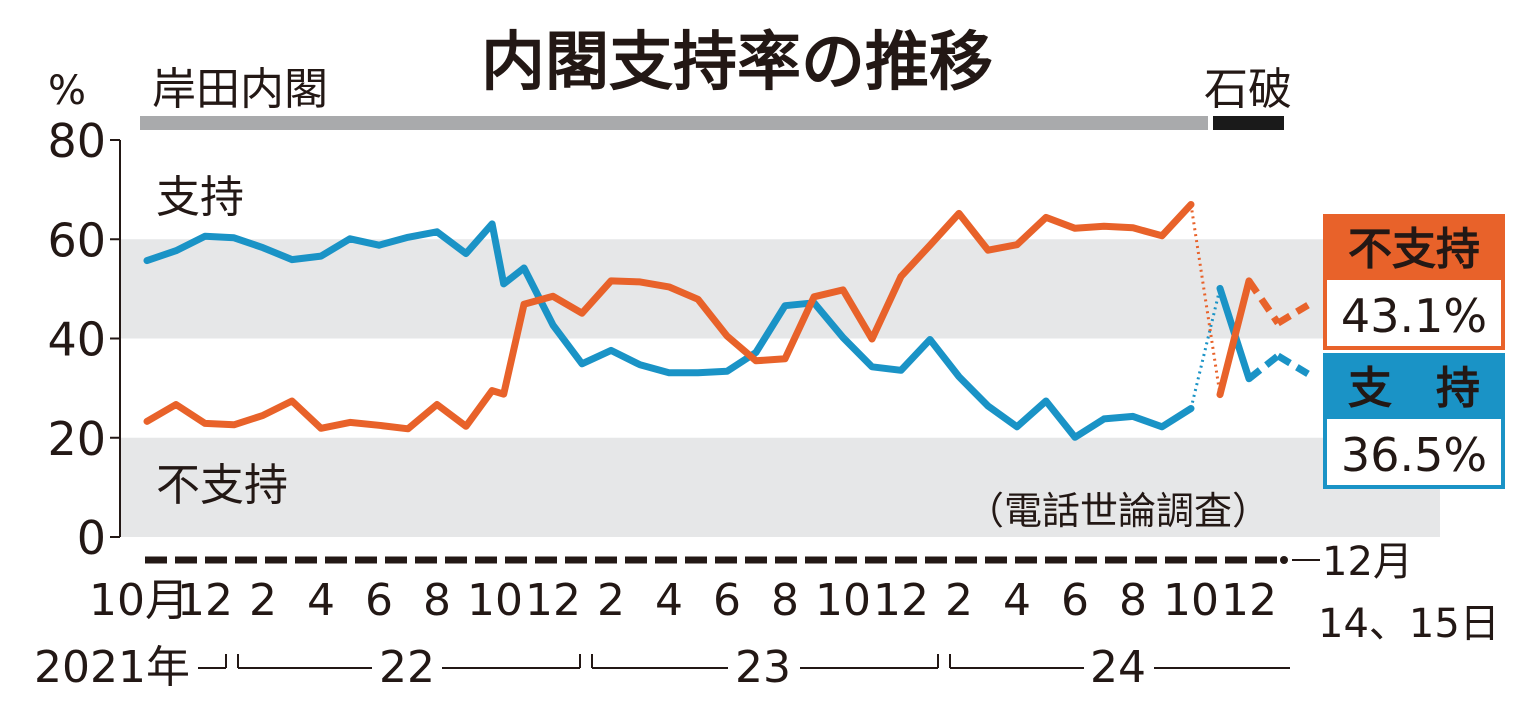 Image resolution: width=1536 pixels, height=710 pixels. What do you see at coordinates (1414, 388) in the screenshot?
I see `support-callout-label: 支 持` at bounding box center [1414, 388].